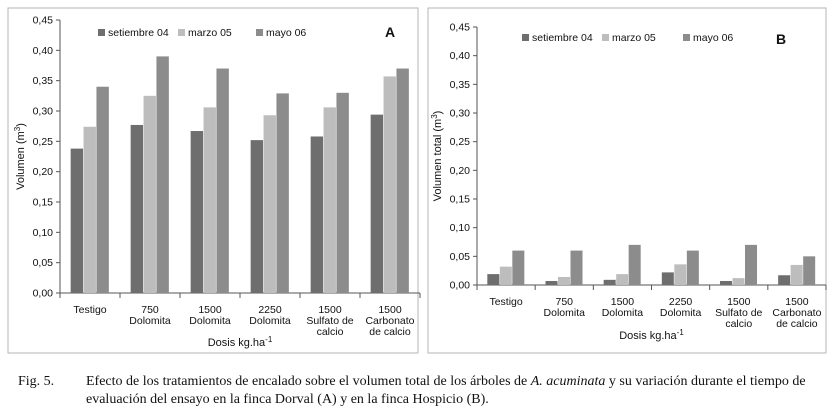 The height and width of the screenshot is (416, 831). What do you see at coordinates (568, 381) in the screenshot?
I see `caption-species: A. acuminata` at bounding box center [568, 381].